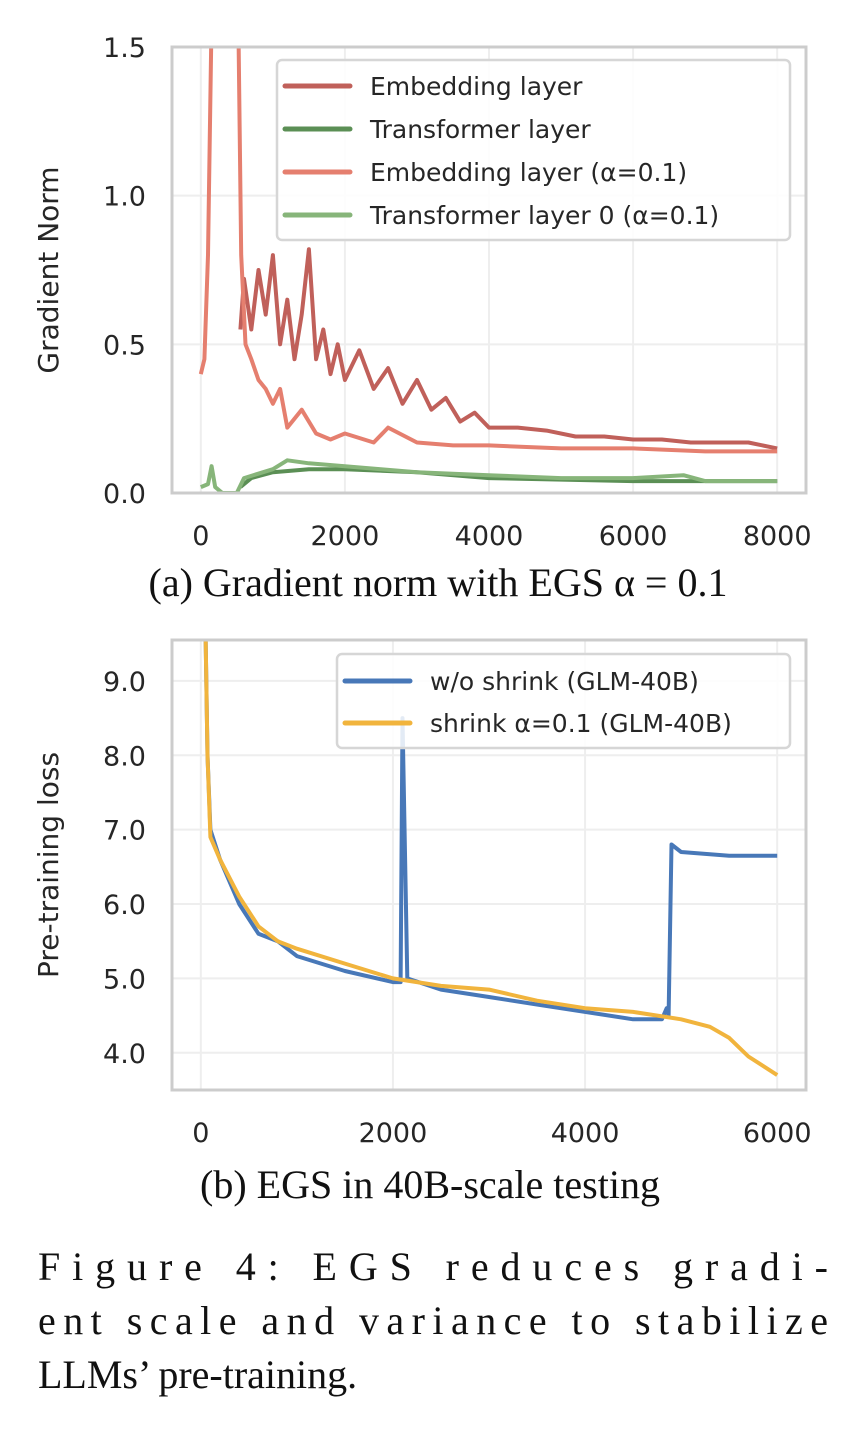  What do you see at coordinates (124, 831) in the screenshot?
I see `y-tick-label: 7.0` at bounding box center [124, 831].